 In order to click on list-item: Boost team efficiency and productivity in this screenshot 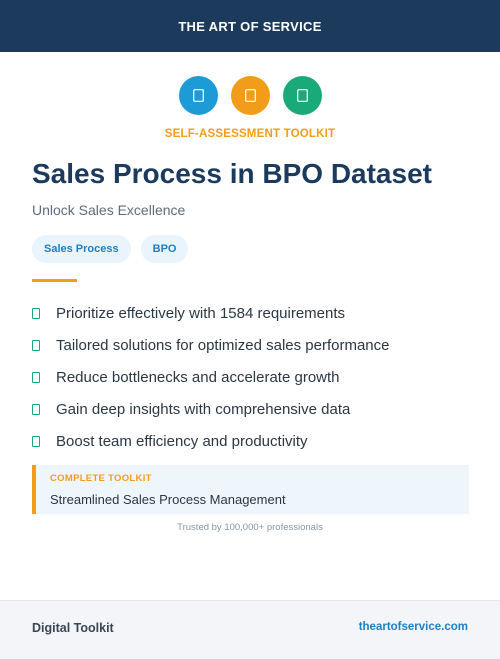, I will do `click(211, 441)`.